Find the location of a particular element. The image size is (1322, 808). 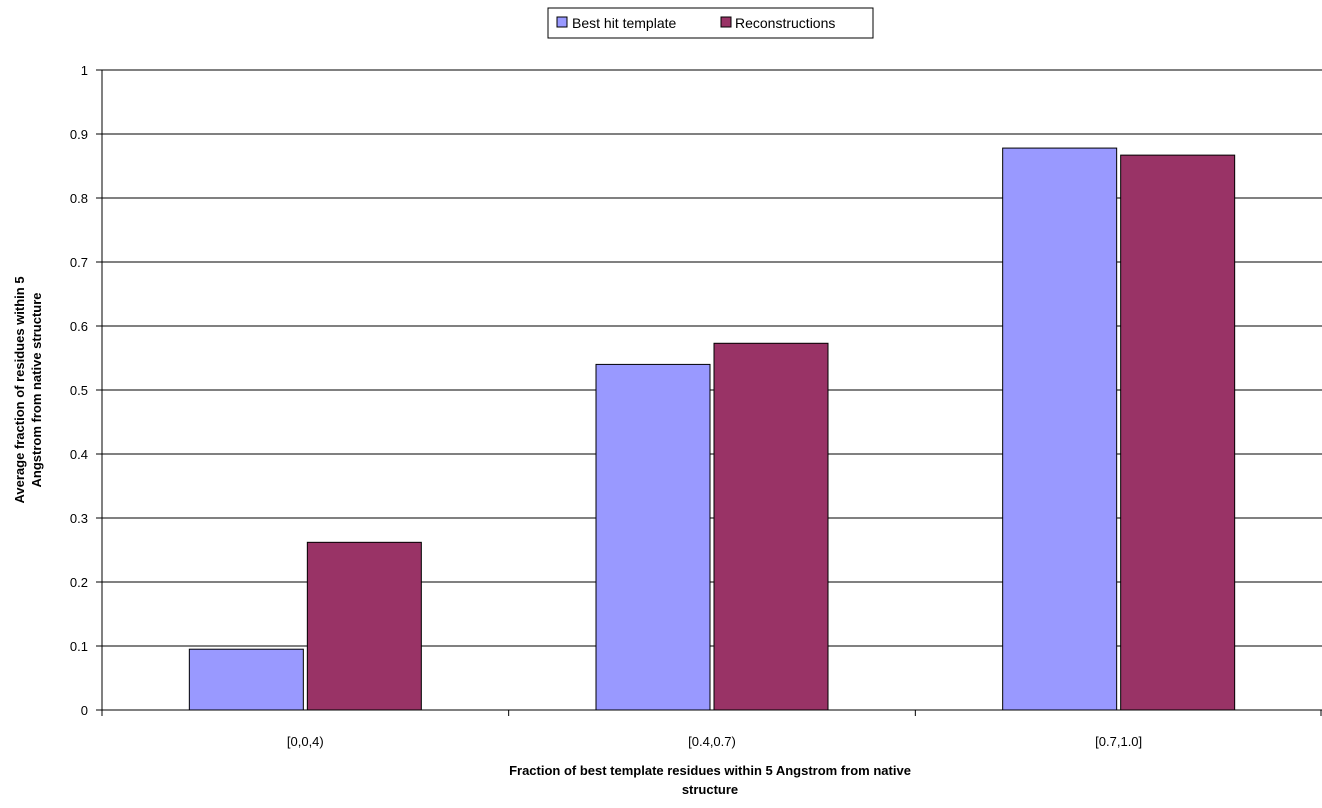

y-tick-label-2: 0.2 is located at coordinates (79, 582).